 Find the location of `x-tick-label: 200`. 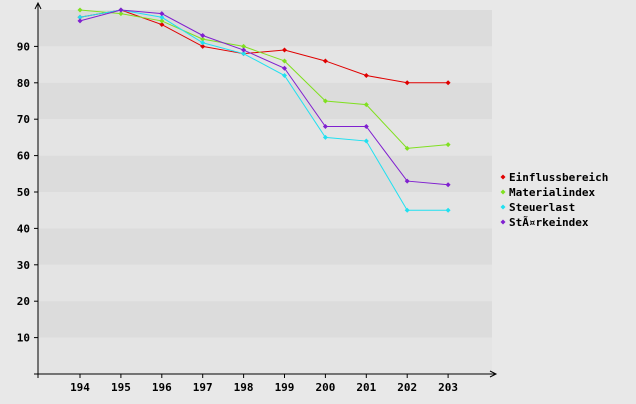

x-tick-label: 200 is located at coordinates (325, 387).